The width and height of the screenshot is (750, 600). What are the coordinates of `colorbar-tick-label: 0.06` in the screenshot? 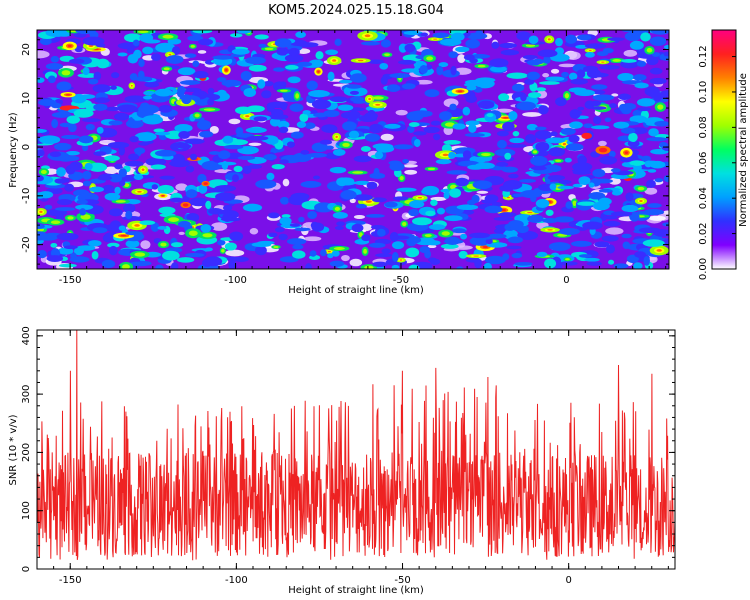 It's located at (703, 163).